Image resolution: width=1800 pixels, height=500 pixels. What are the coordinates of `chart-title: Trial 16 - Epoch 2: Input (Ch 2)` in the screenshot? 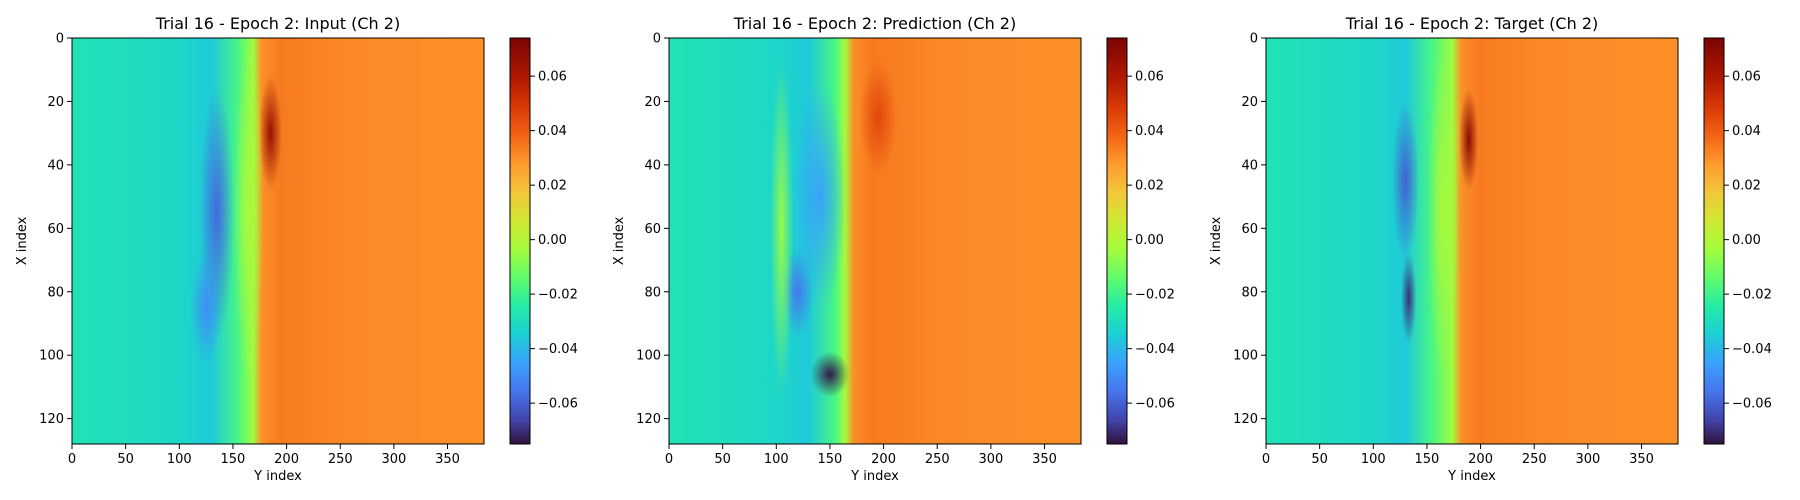 It's located at (277, 23).